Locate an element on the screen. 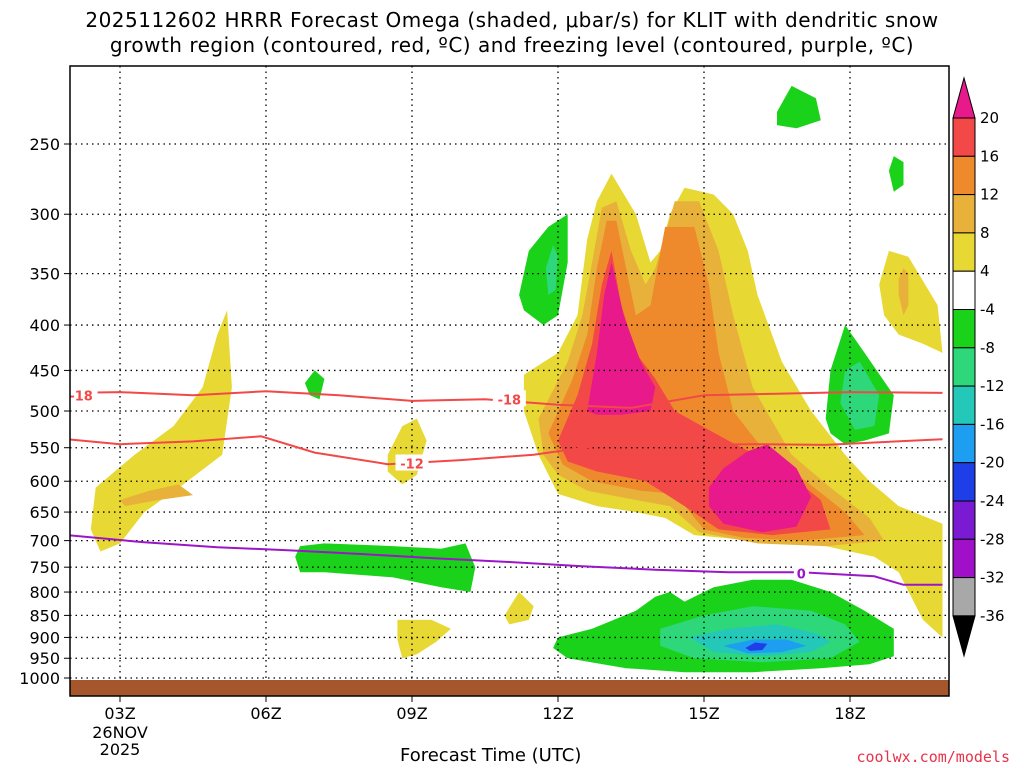 Image resolution: width=1024 pixels, height=768 pixels. omega-region-low-level-16z-core is located at coordinates (756, 646).